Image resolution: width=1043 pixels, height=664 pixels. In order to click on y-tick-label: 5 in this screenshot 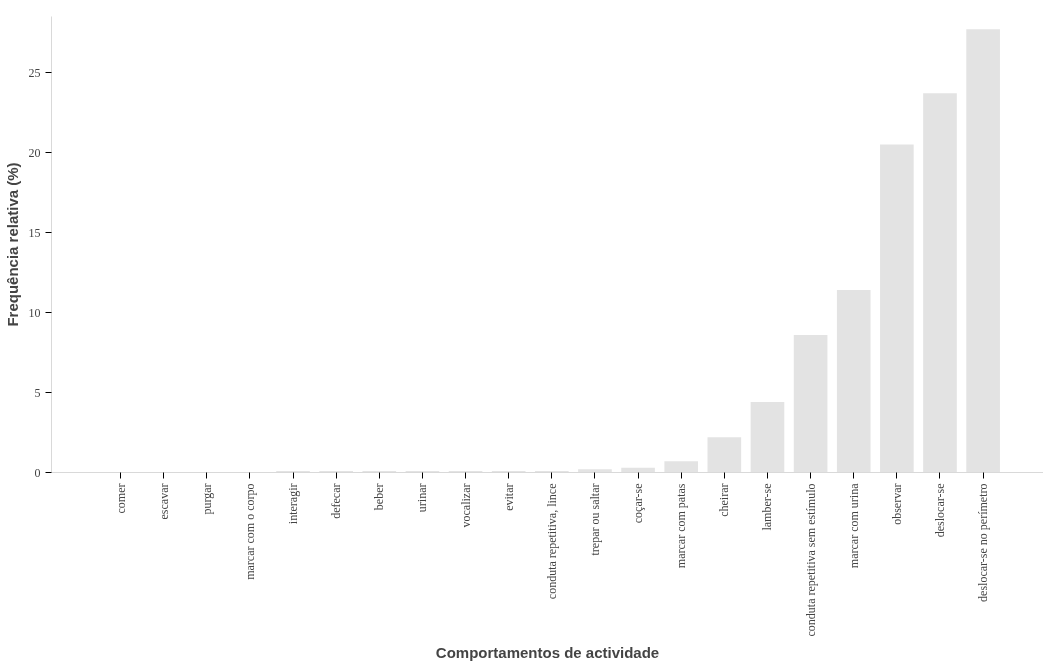, I will do `click(37, 392)`.